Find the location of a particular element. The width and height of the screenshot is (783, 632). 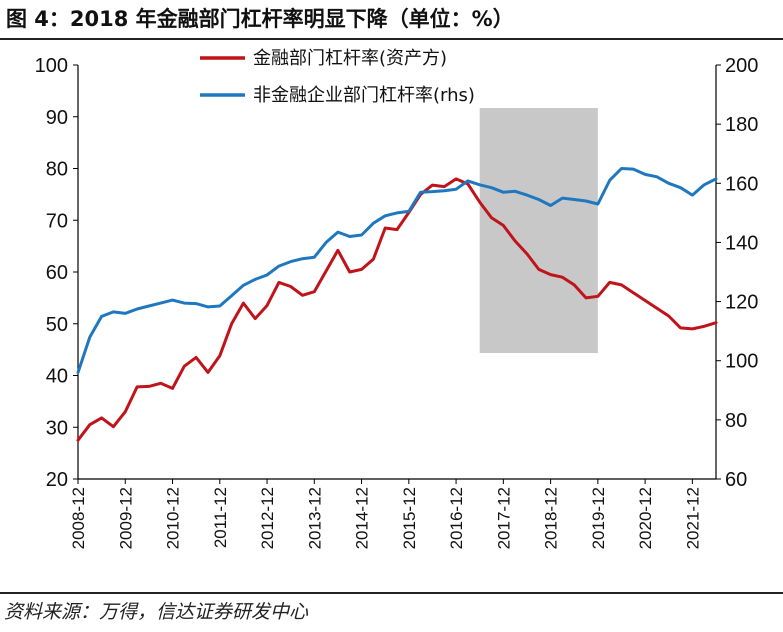

legend-label-financial: 金融部门杠杆率(资产方) is located at coordinates (350, 58).